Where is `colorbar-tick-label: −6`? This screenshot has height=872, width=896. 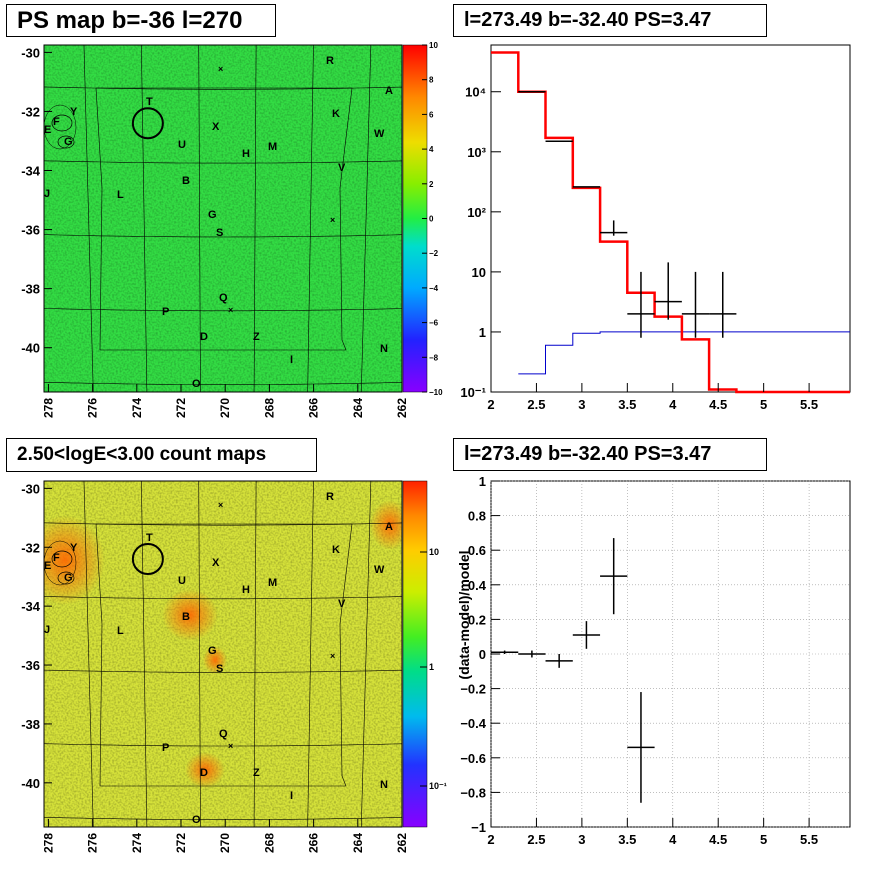
colorbar-tick-label: −6 is located at coordinates (434, 323).